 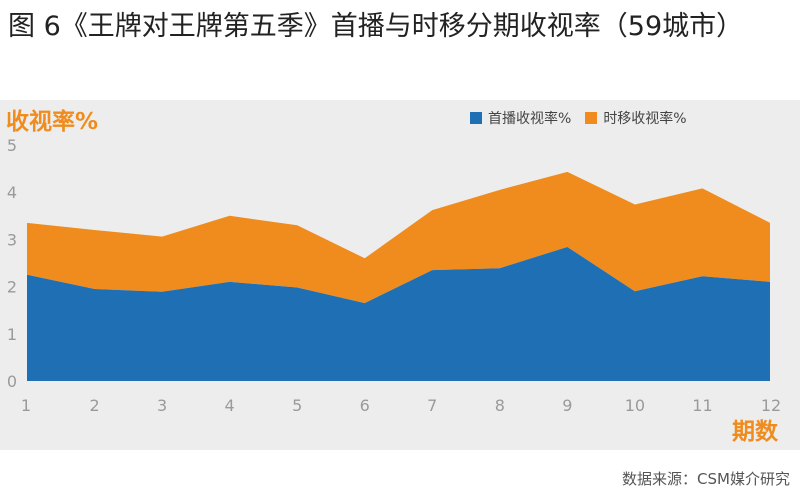 What do you see at coordinates (12, 381) in the screenshot?
I see `y-tick-label: 0` at bounding box center [12, 381].